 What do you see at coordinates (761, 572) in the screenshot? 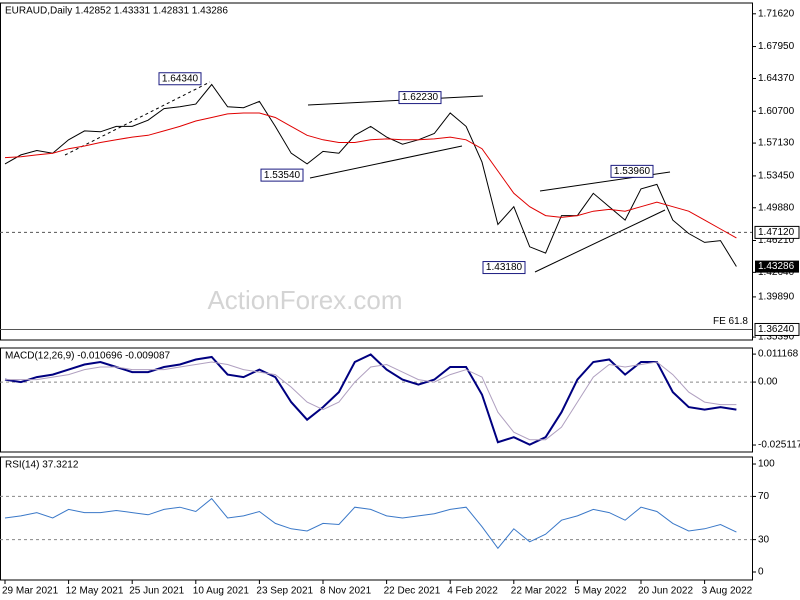
I see `y-tick-label: 0` at bounding box center [761, 572].